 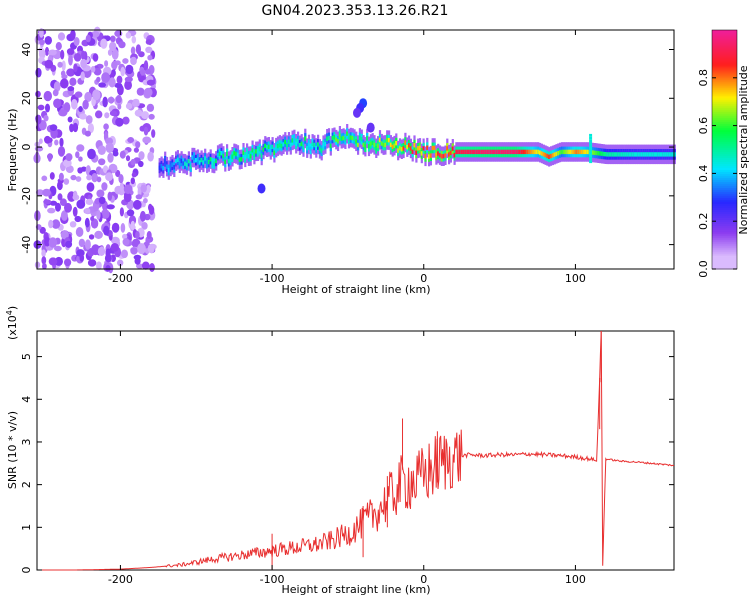 What do you see at coordinates (26, 245) in the screenshot?
I see `y-tick-label: -40` at bounding box center [26, 245].